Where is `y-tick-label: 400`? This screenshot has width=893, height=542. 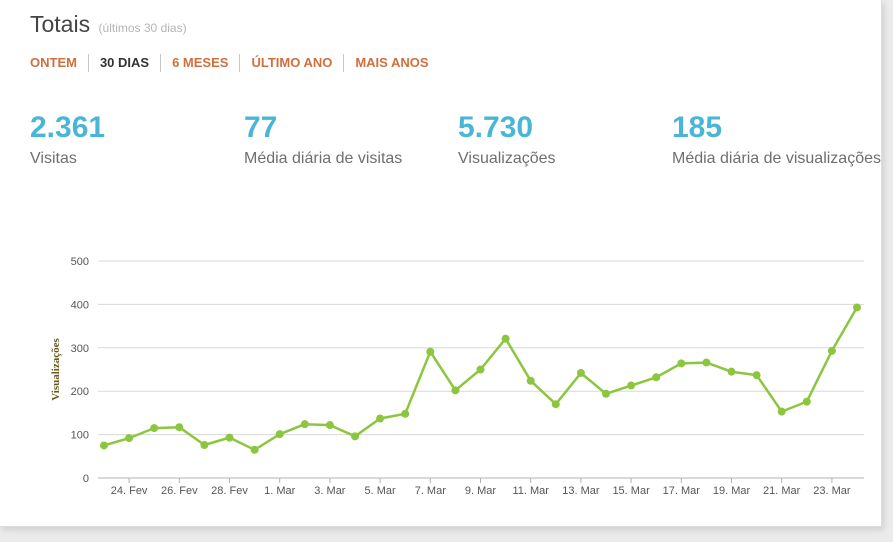 y-tick-label: 400 is located at coordinates (80, 305).